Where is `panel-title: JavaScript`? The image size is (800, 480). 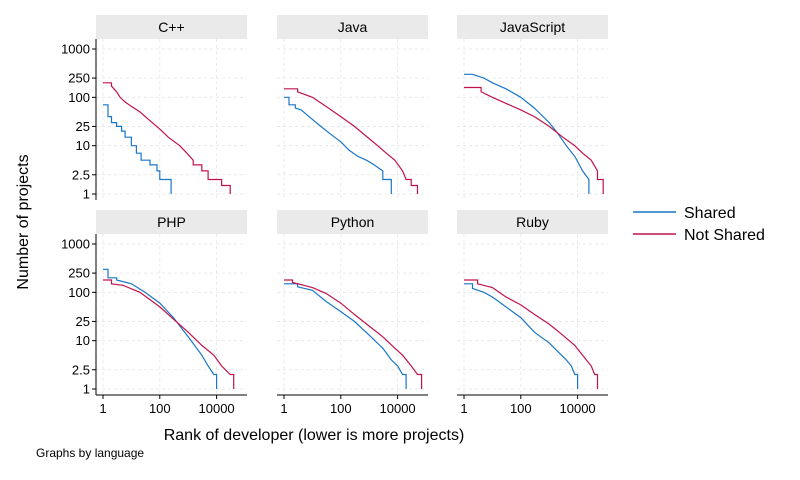
panel-title: JavaScript is located at coordinates (532, 27).